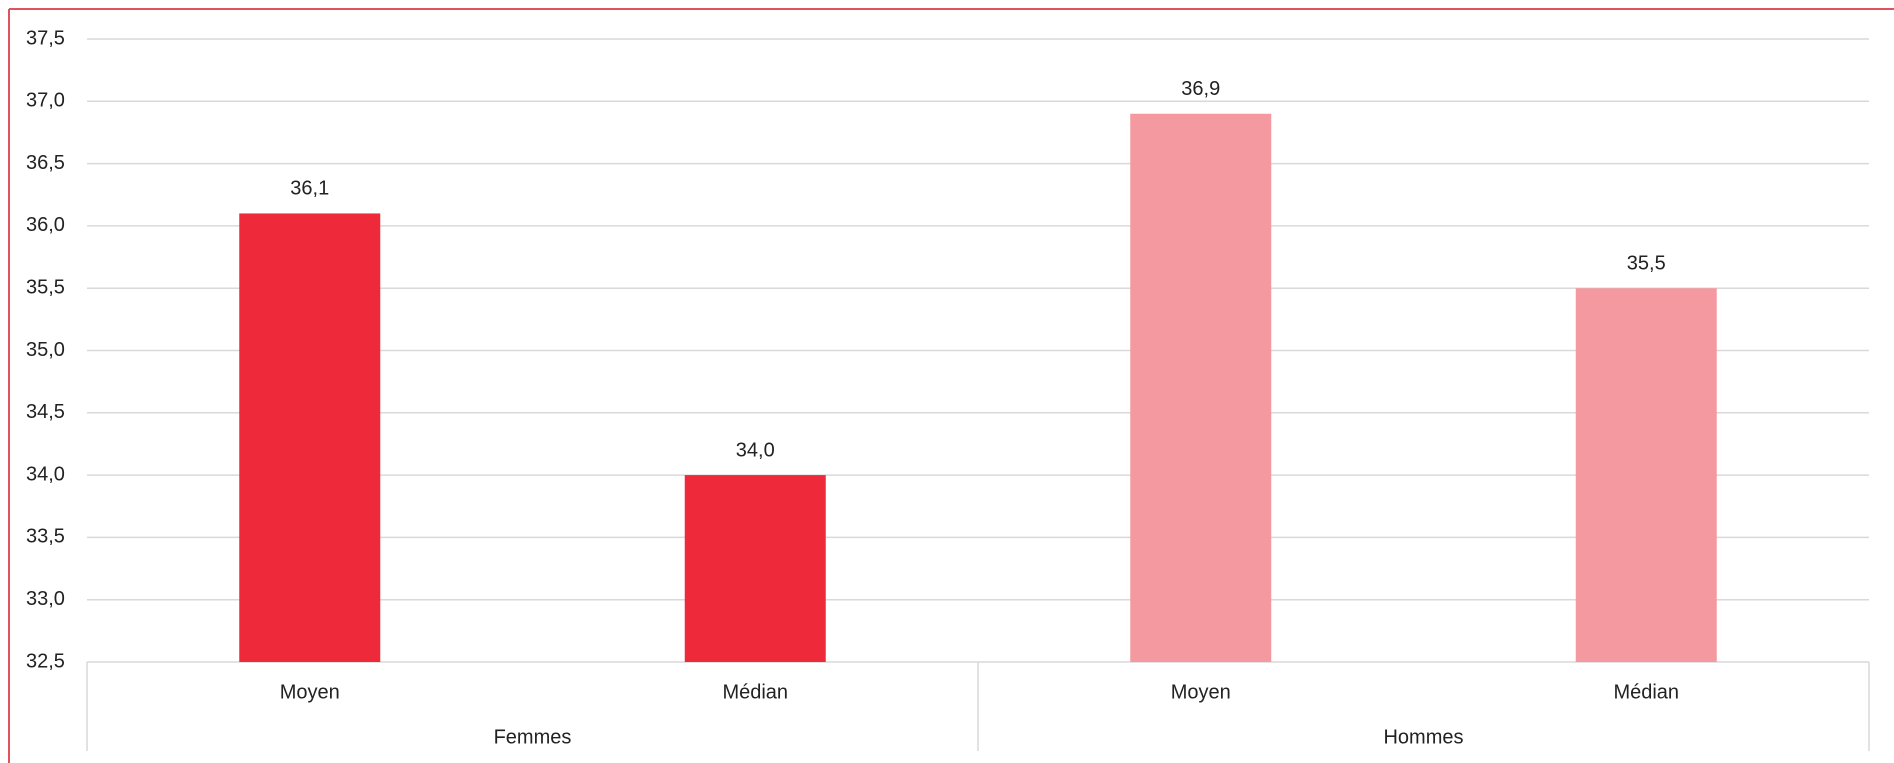  Describe the element at coordinates (45, 599) in the screenshot. I see `y-tick-label: 33,0` at that location.